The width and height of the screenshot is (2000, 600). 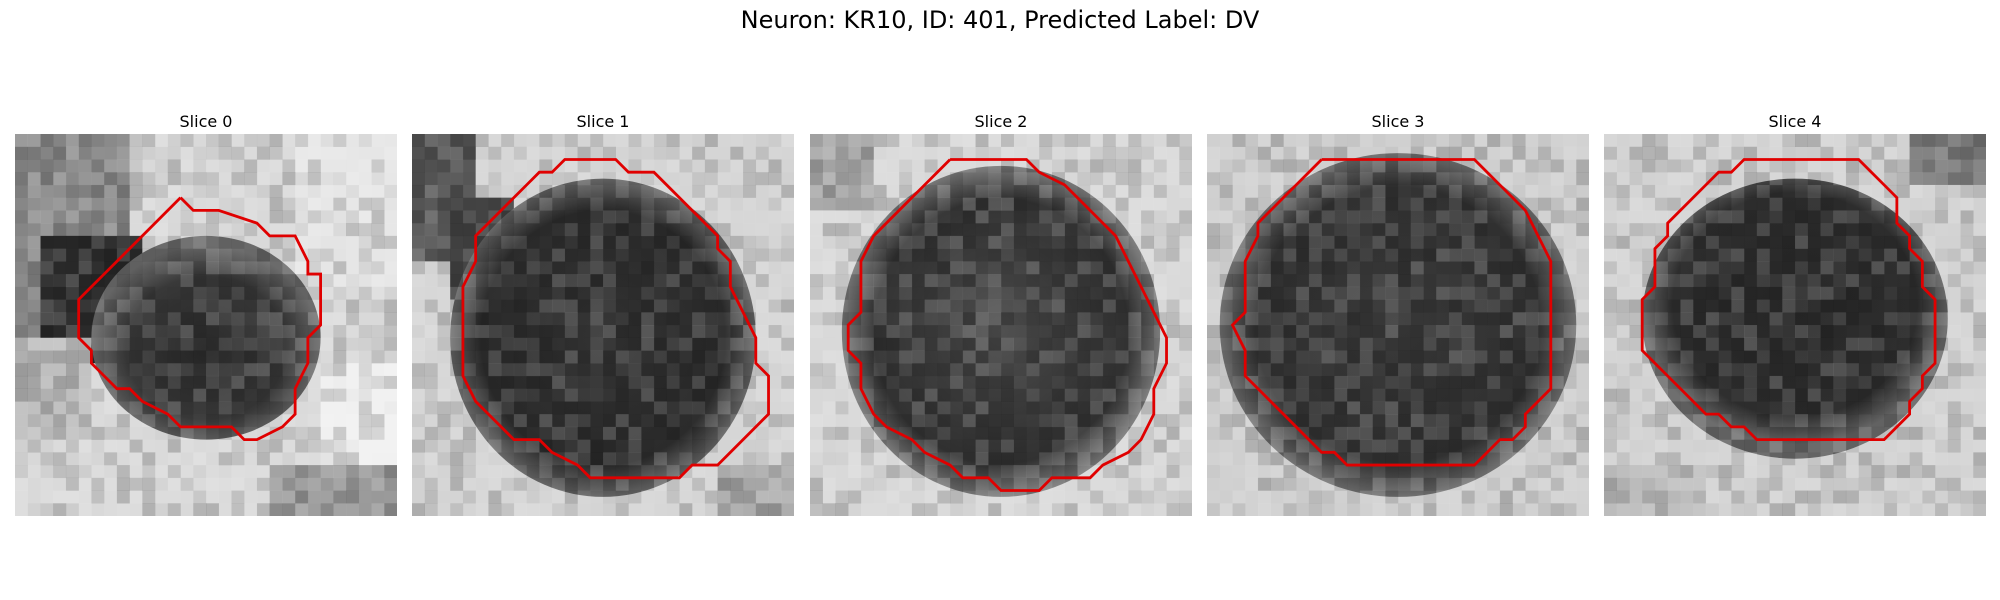 I want to click on slice-title-0: Slice 0, so click(x=206, y=121).